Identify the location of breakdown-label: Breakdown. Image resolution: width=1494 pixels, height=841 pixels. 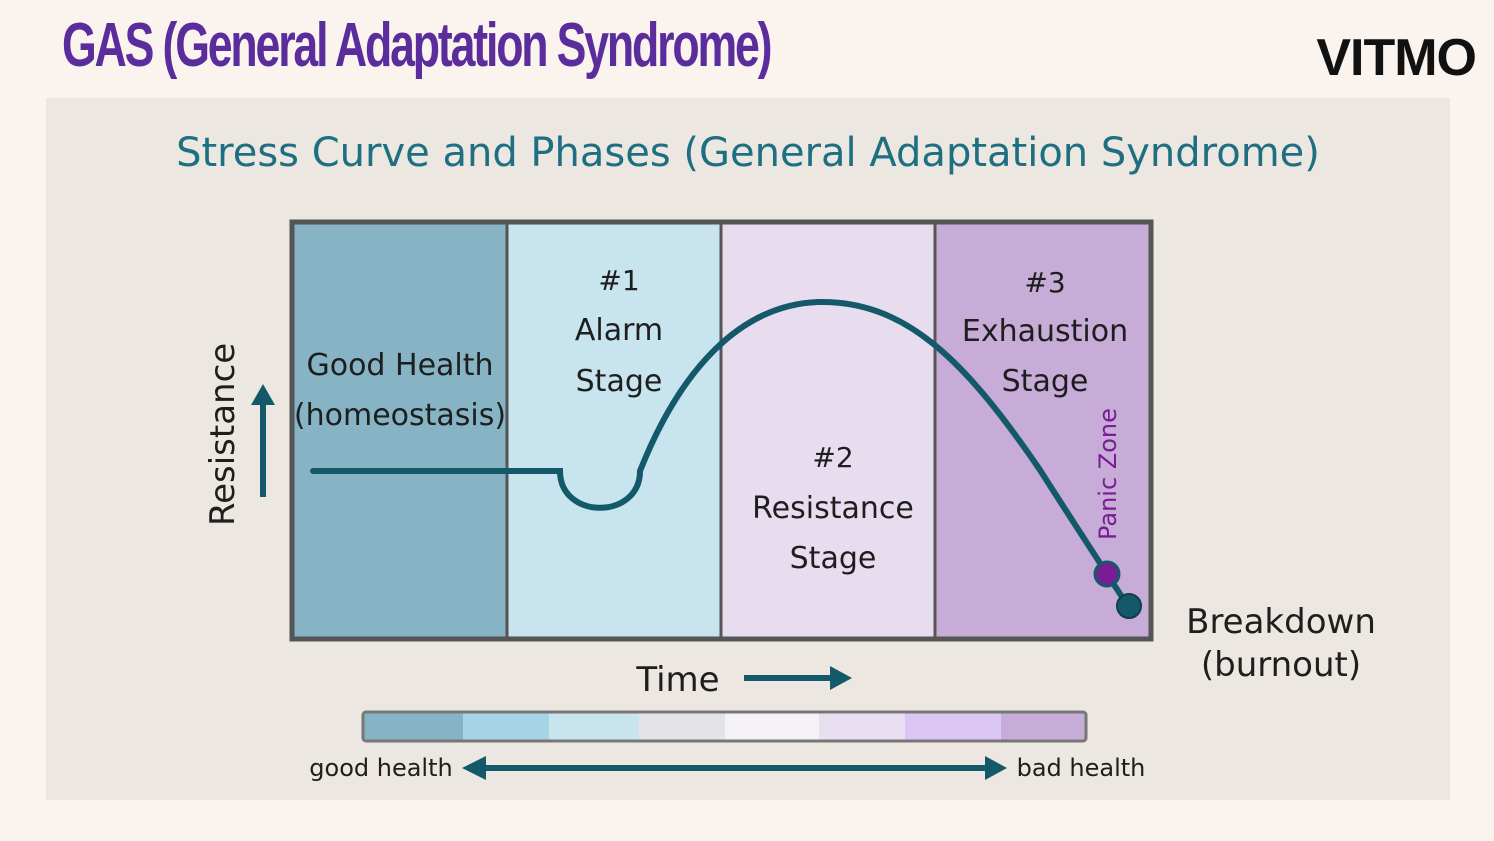
(1281, 622).